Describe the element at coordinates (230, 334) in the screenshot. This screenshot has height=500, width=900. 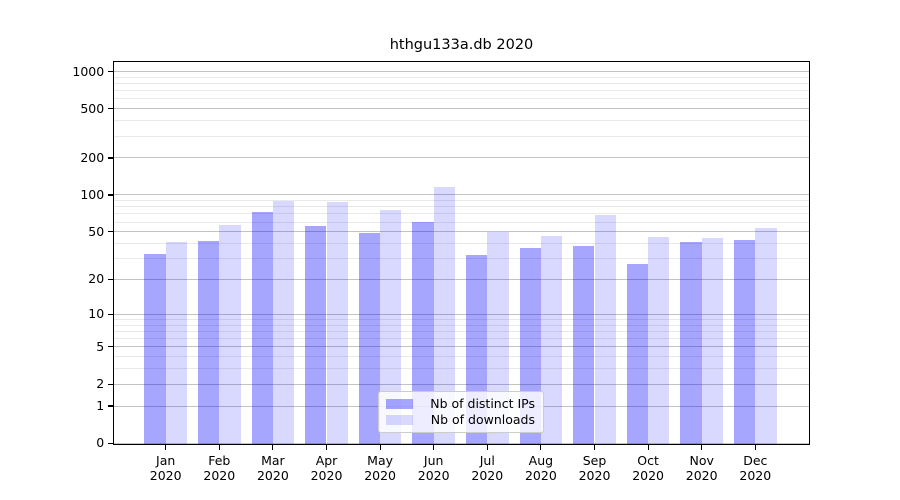
I see `bar-nb-of-downloads-feb-2020` at that location.